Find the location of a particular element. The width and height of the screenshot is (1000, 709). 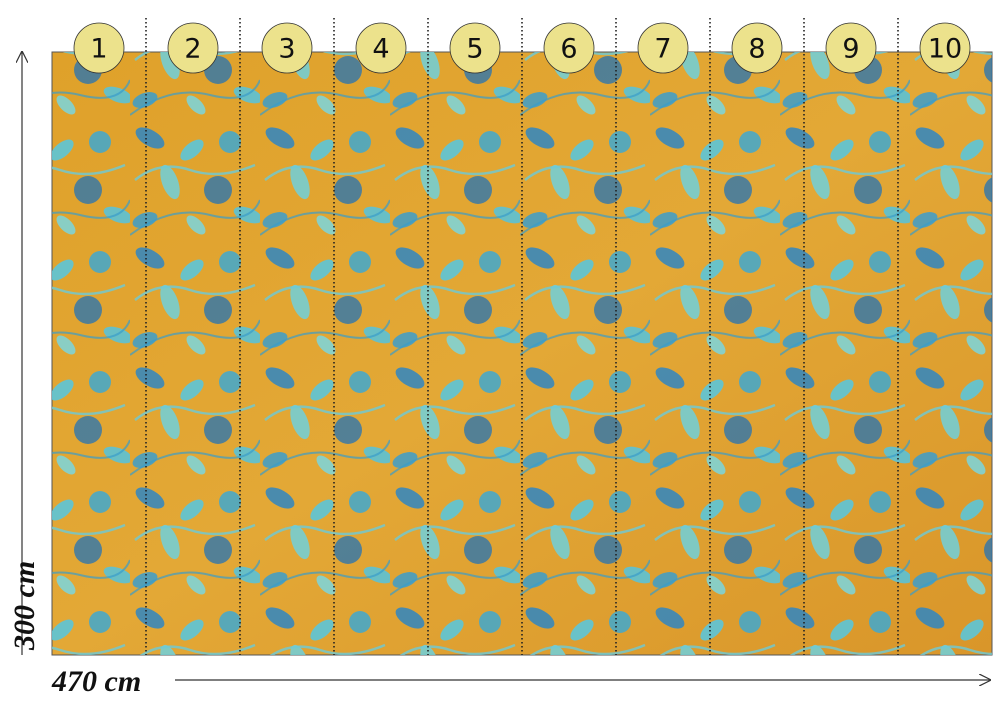

panel-number: 1 is located at coordinates (98, 49).